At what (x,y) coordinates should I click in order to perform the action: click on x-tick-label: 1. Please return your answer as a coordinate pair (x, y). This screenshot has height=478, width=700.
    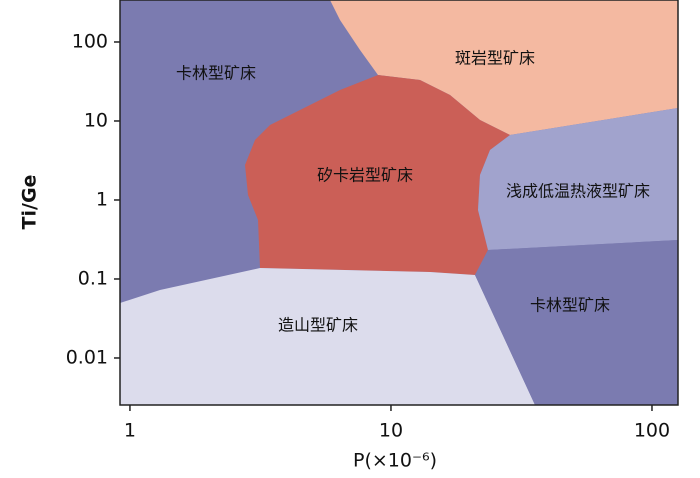
    Looking at the image, I should click on (130, 431).